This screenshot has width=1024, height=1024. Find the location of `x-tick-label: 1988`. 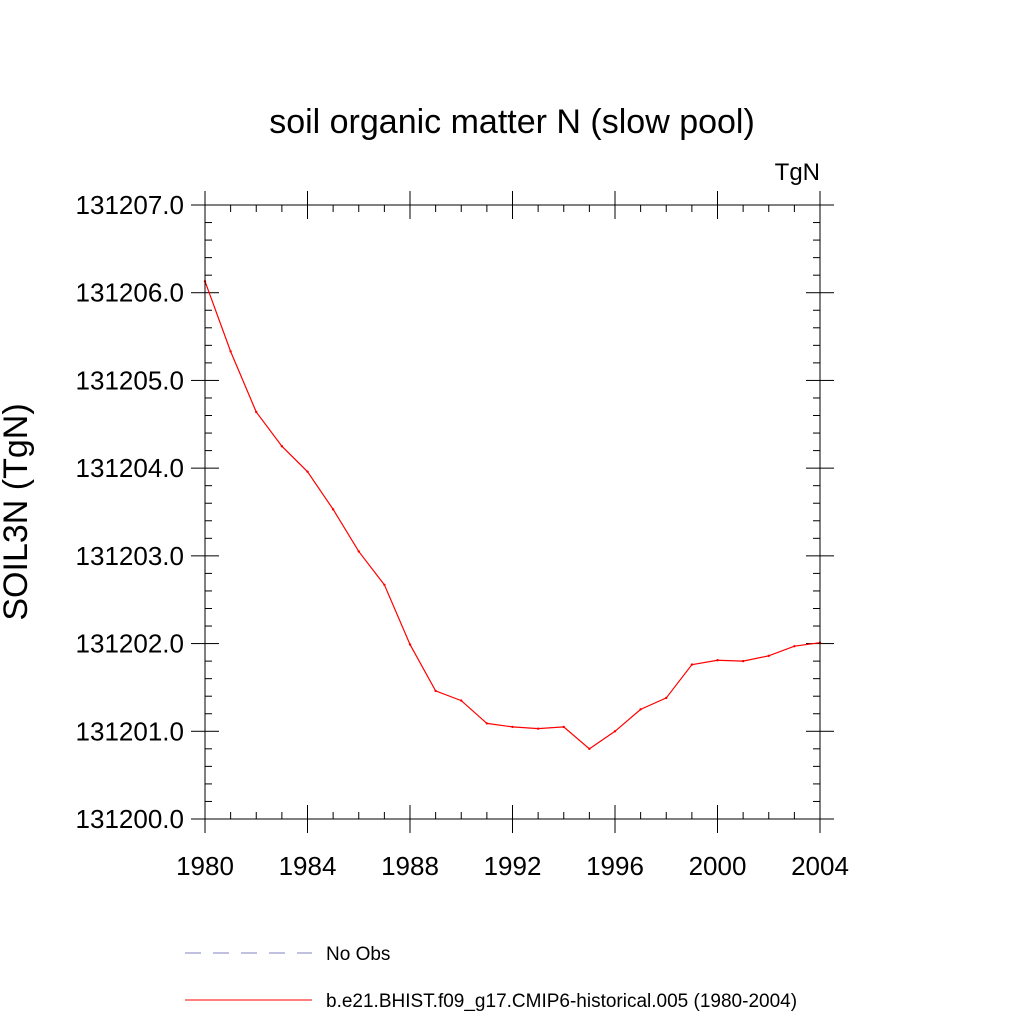

x-tick-label: 1988 is located at coordinates (410, 866).